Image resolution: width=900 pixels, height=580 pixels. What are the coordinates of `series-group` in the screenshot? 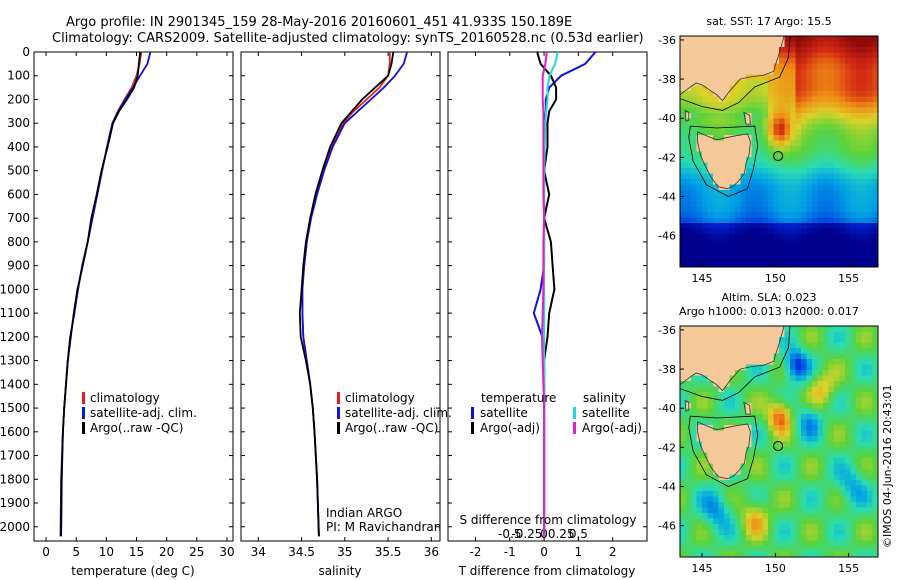 It's located at (564, 294).